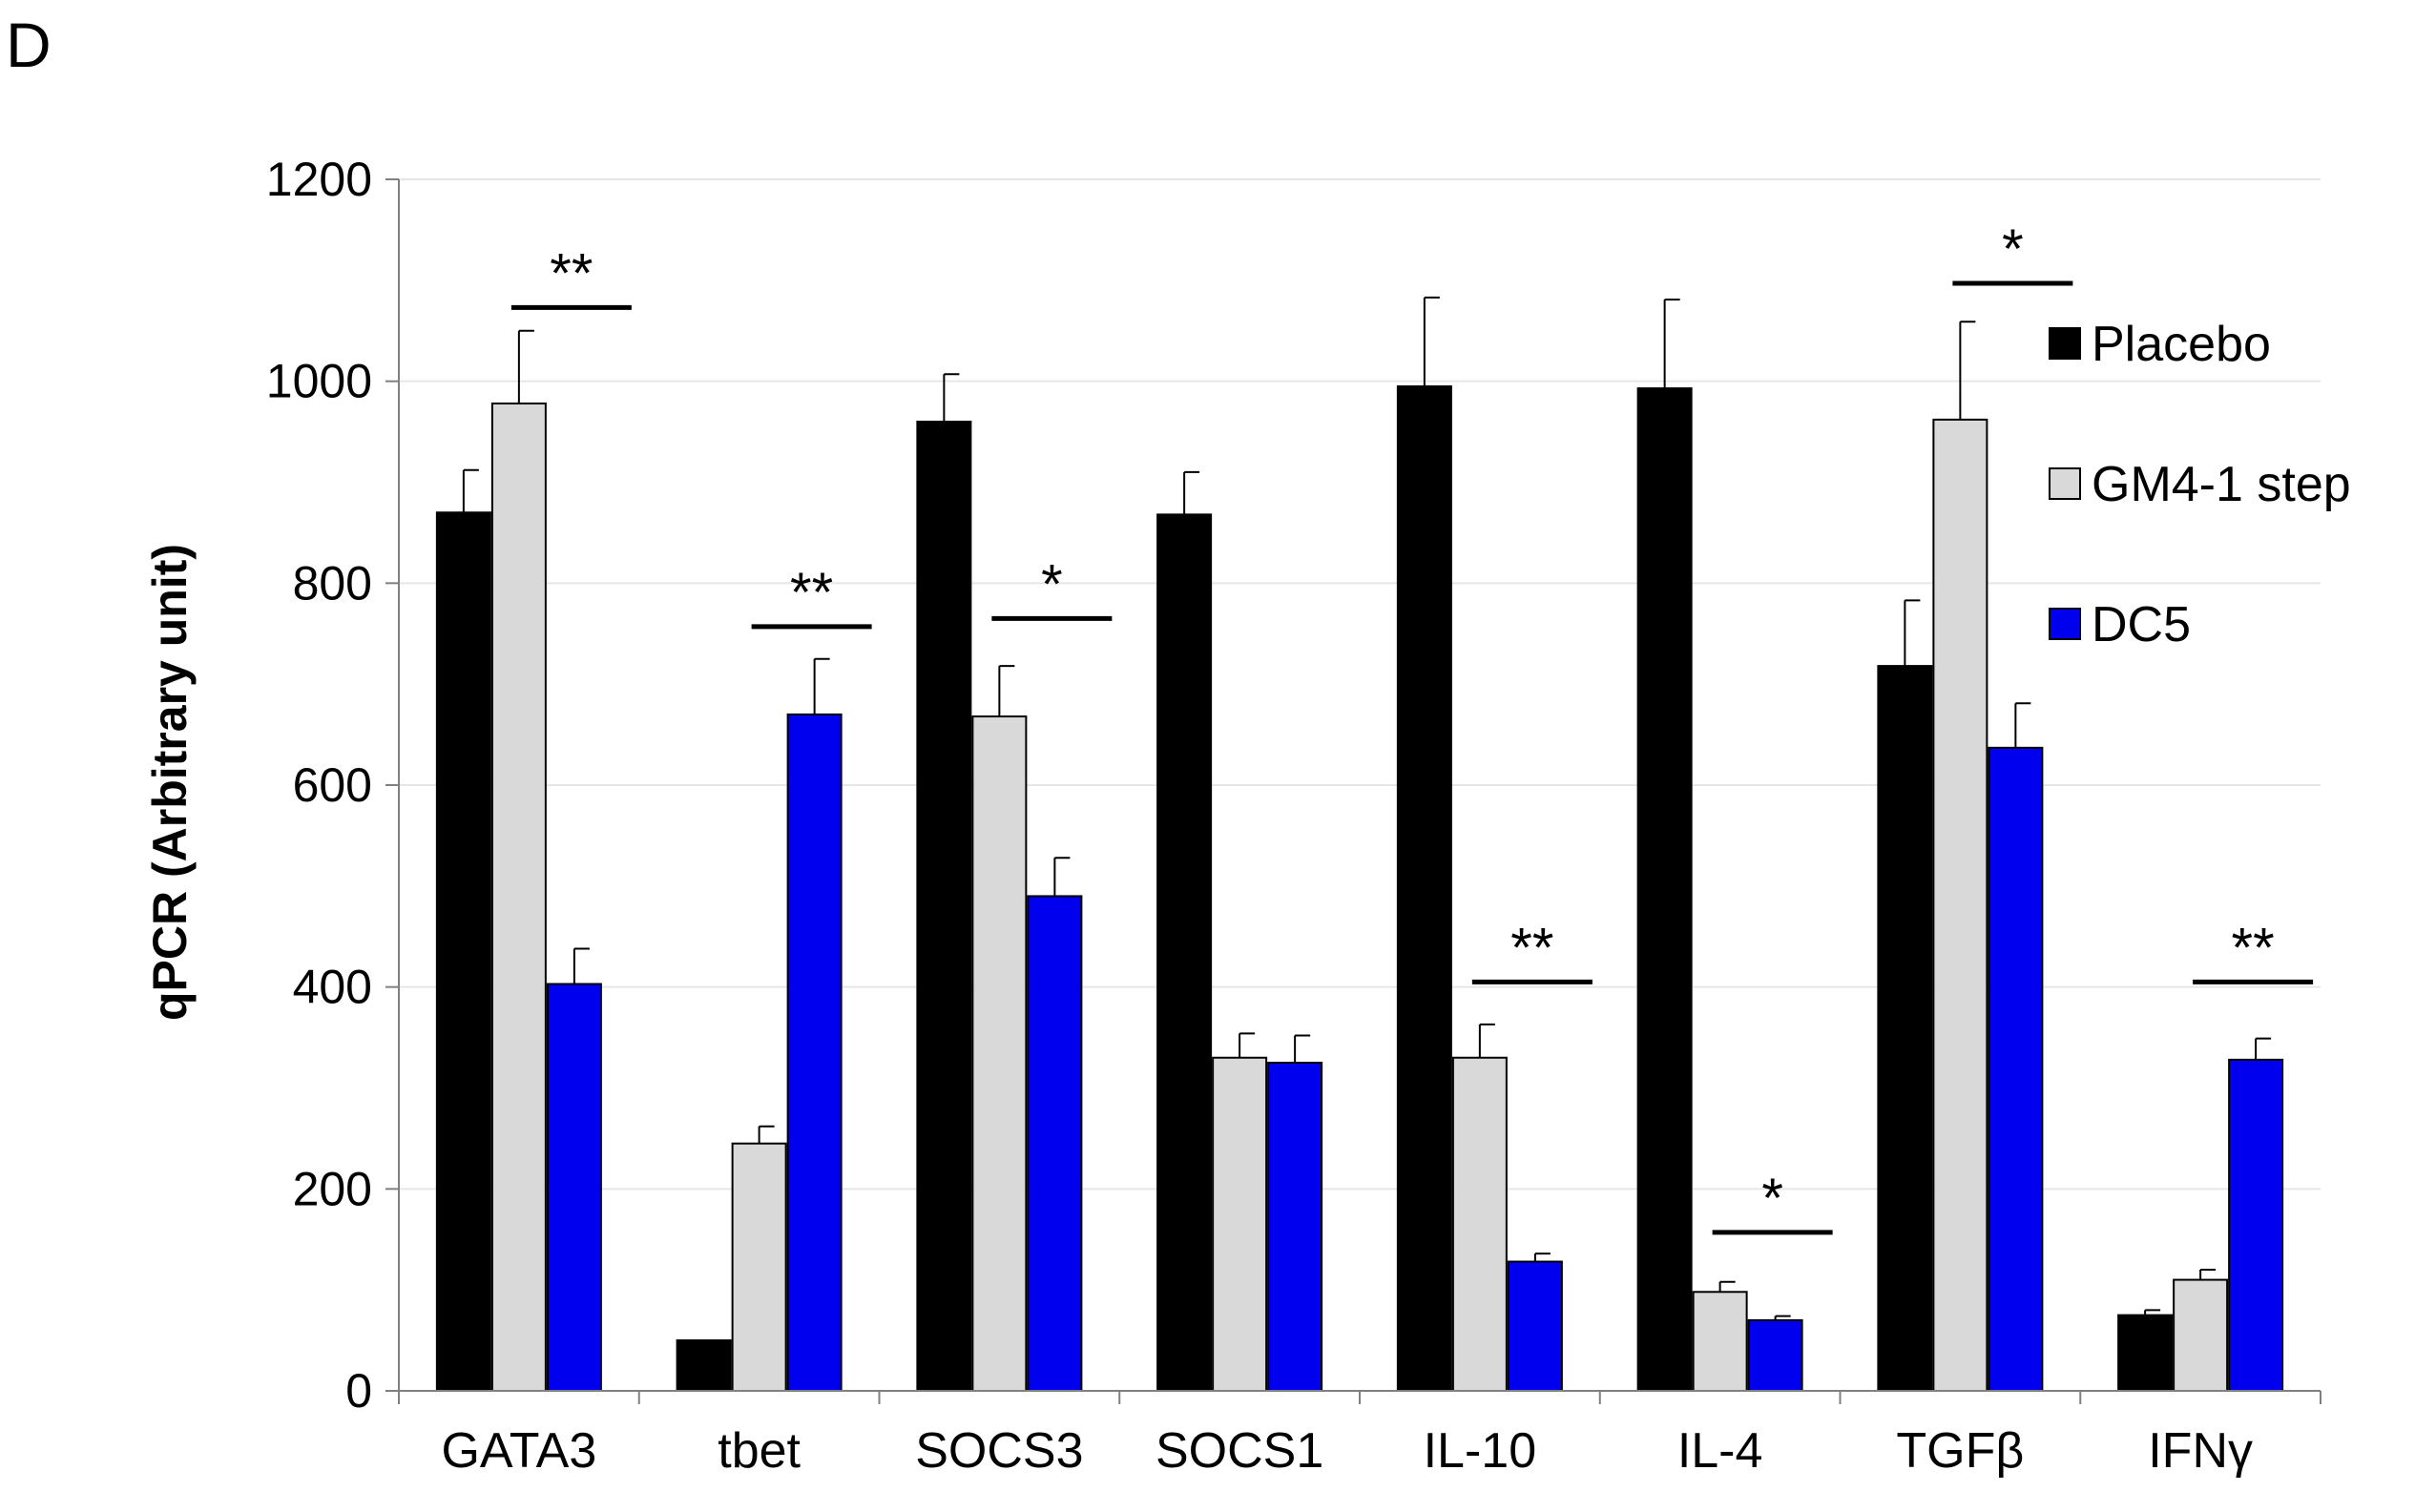  What do you see at coordinates (2222, 484) in the screenshot?
I see `legend-label: GM4-1 step` at bounding box center [2222, 484].